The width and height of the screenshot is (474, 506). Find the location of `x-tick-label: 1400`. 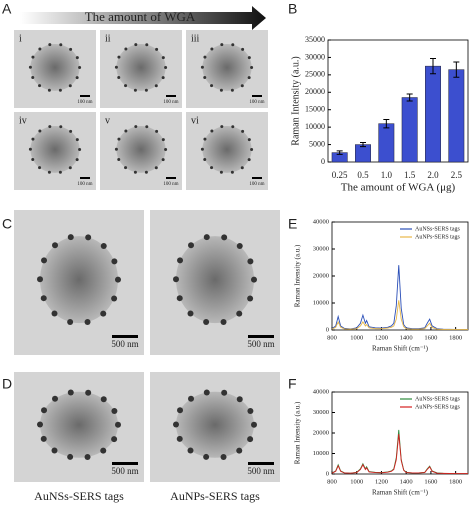

x-tick-label: 1400 is located at coordinates (406, 481).